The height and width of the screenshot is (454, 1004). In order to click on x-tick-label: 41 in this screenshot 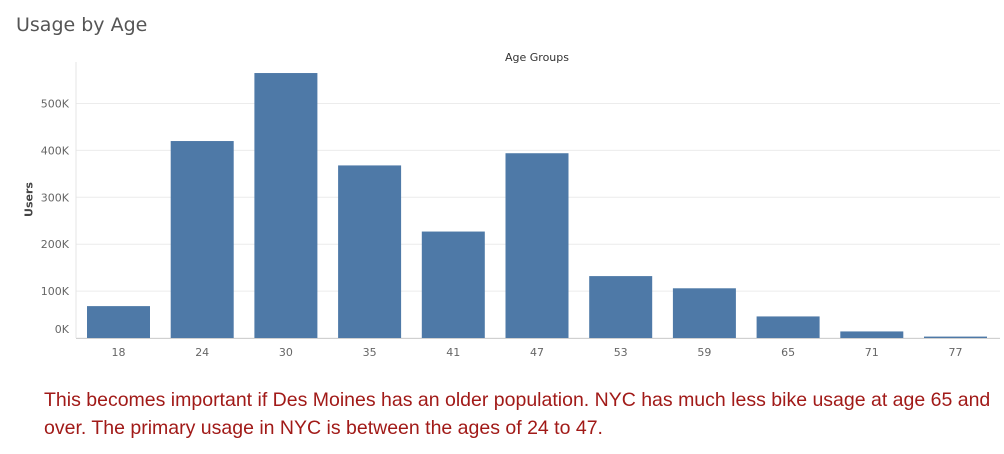, I will do `click(453, 352)`.